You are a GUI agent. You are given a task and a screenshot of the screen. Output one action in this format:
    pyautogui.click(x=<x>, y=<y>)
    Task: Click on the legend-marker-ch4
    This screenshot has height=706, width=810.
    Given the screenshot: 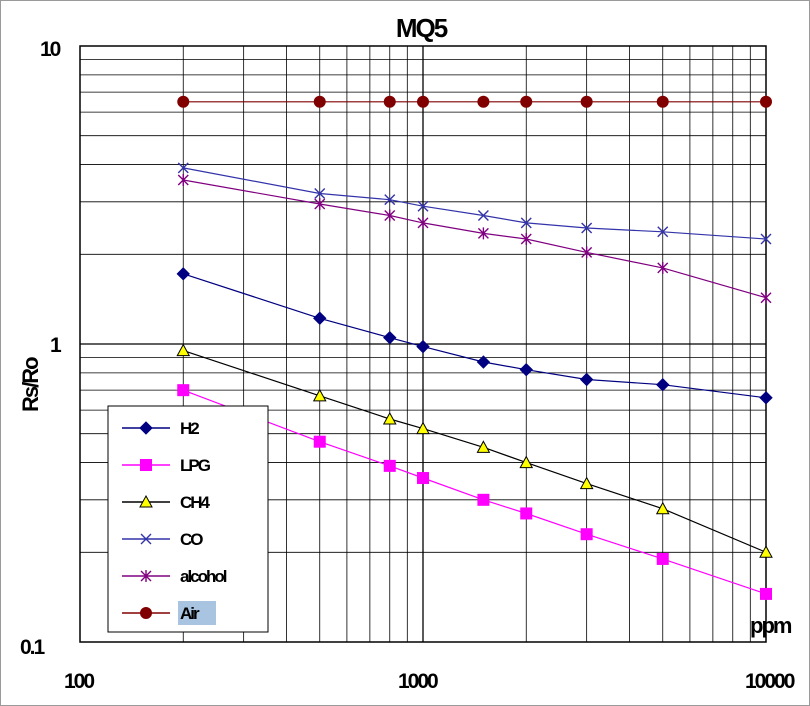 What is the action you would take?
    pyautogui.click(x=146, y=501)
    